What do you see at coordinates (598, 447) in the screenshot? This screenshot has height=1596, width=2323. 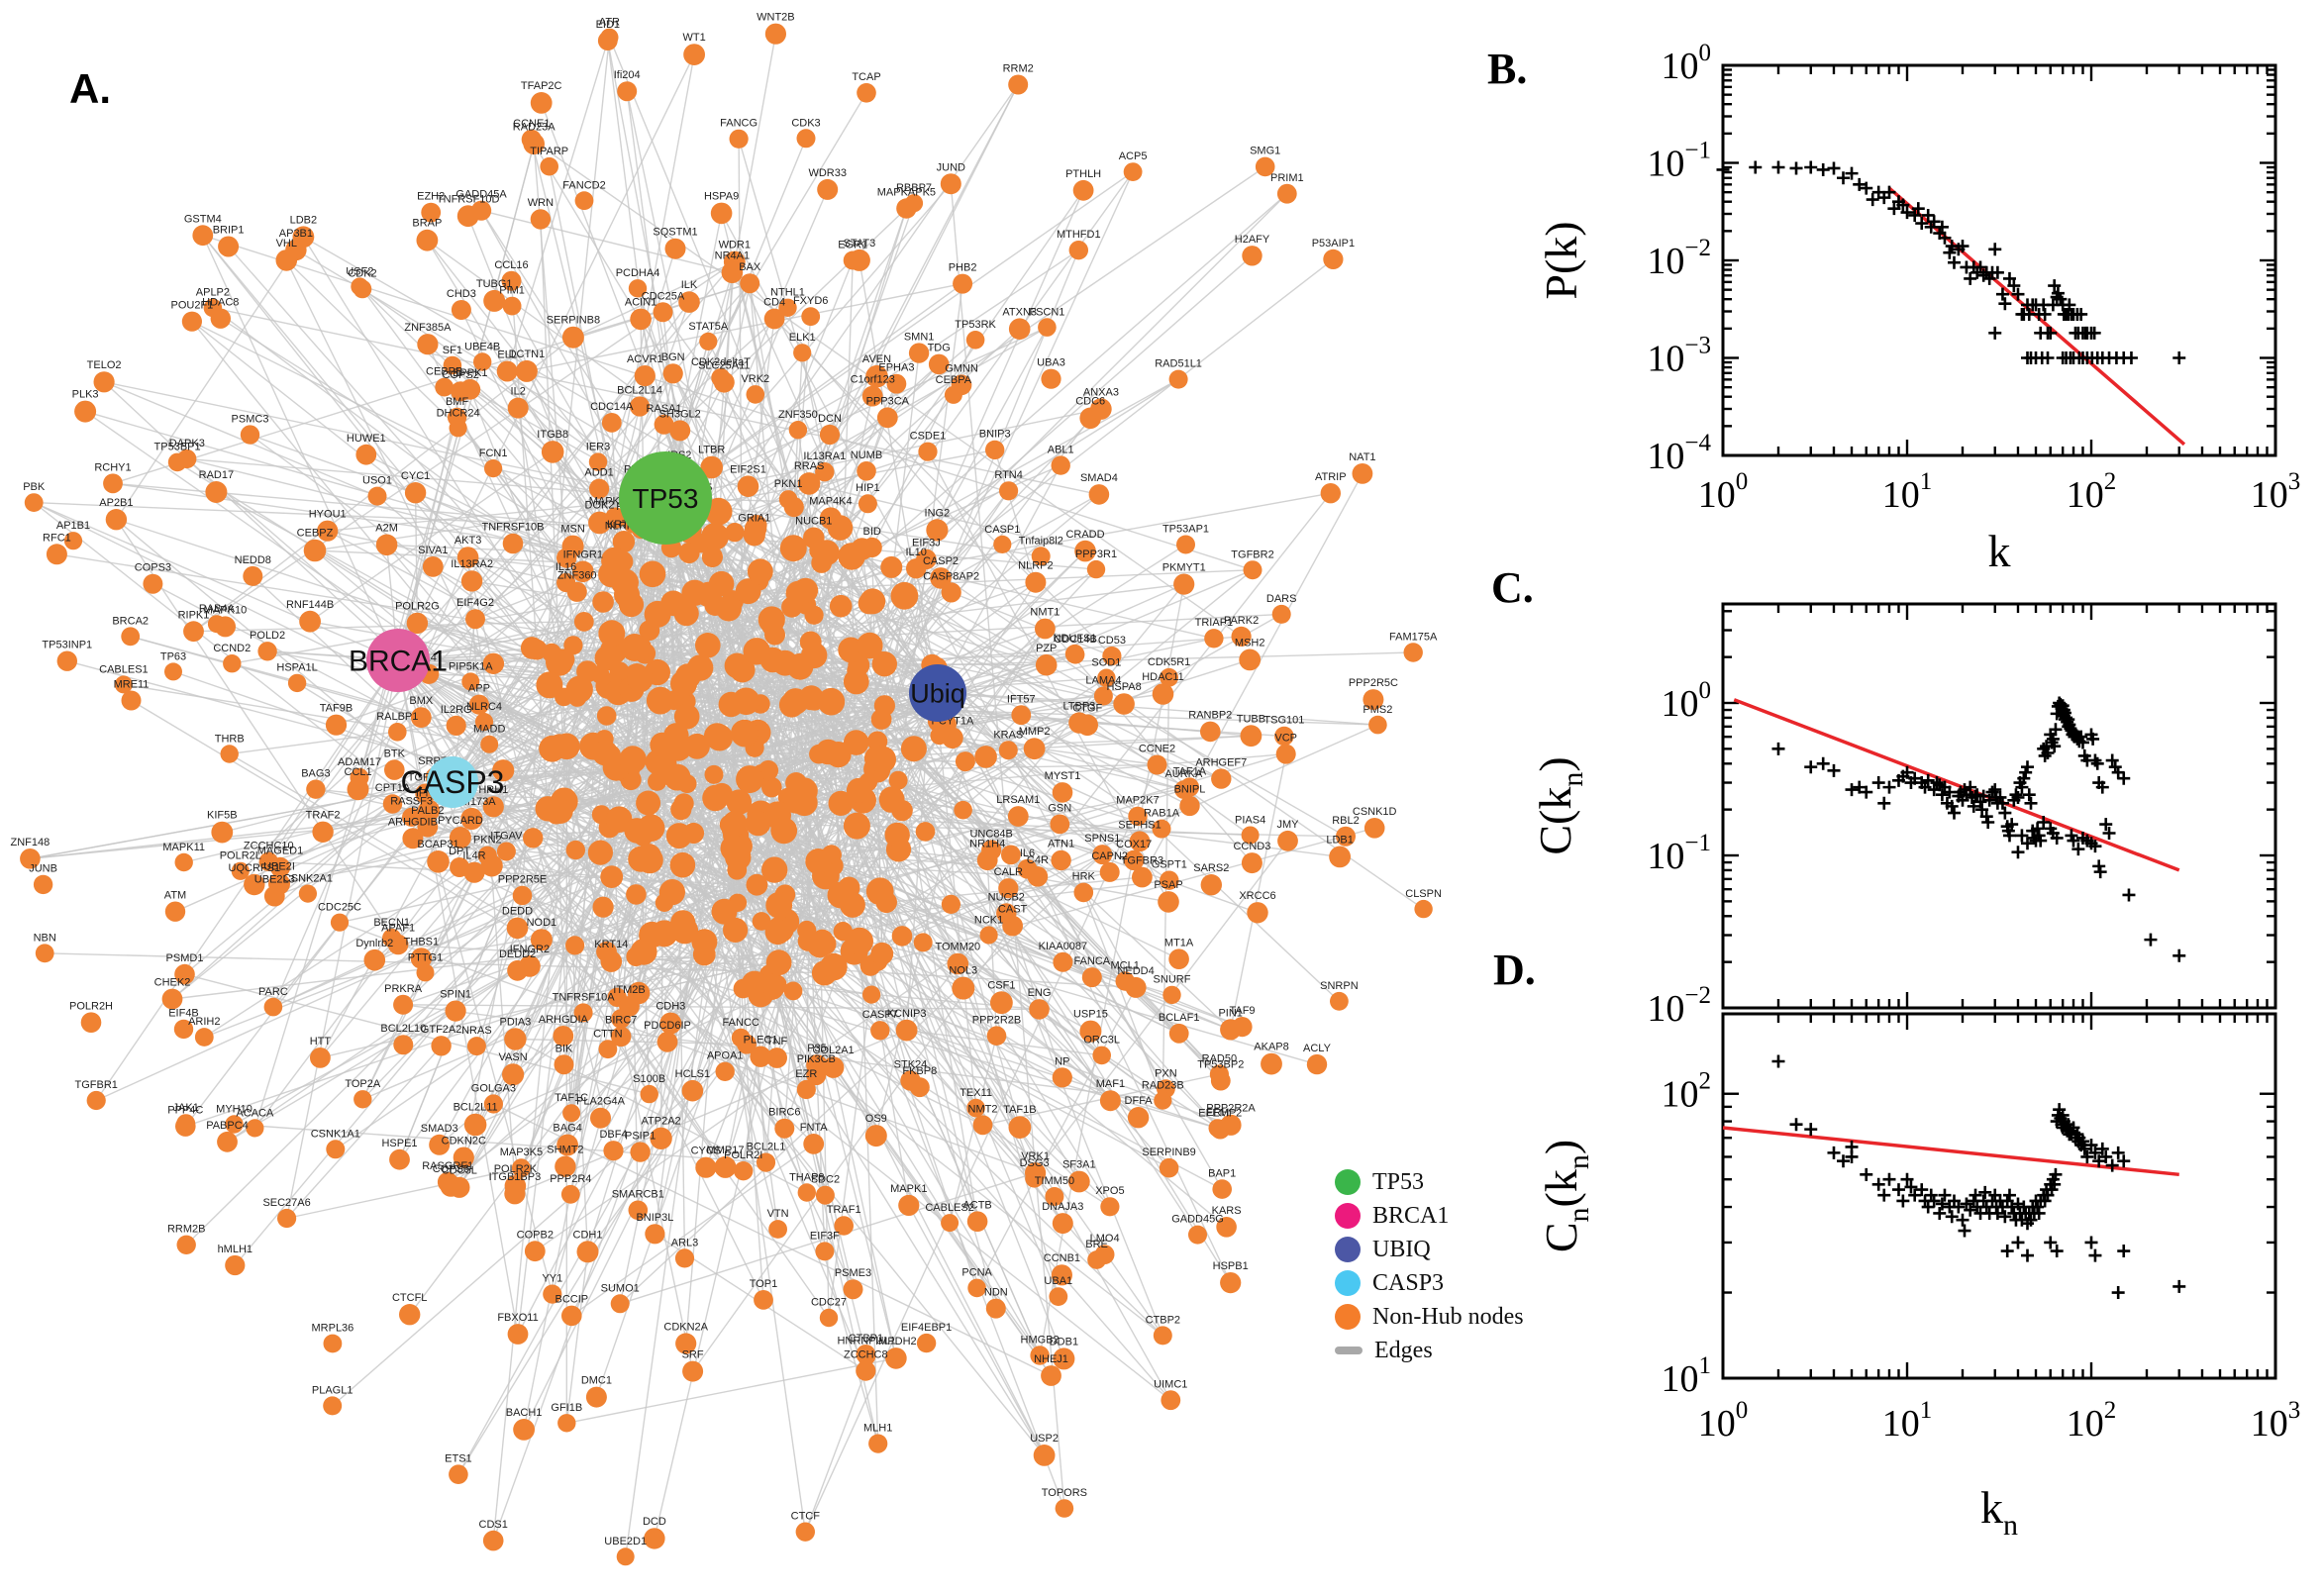 I see `gene-label: IER3` at bounding box center [598, 447].